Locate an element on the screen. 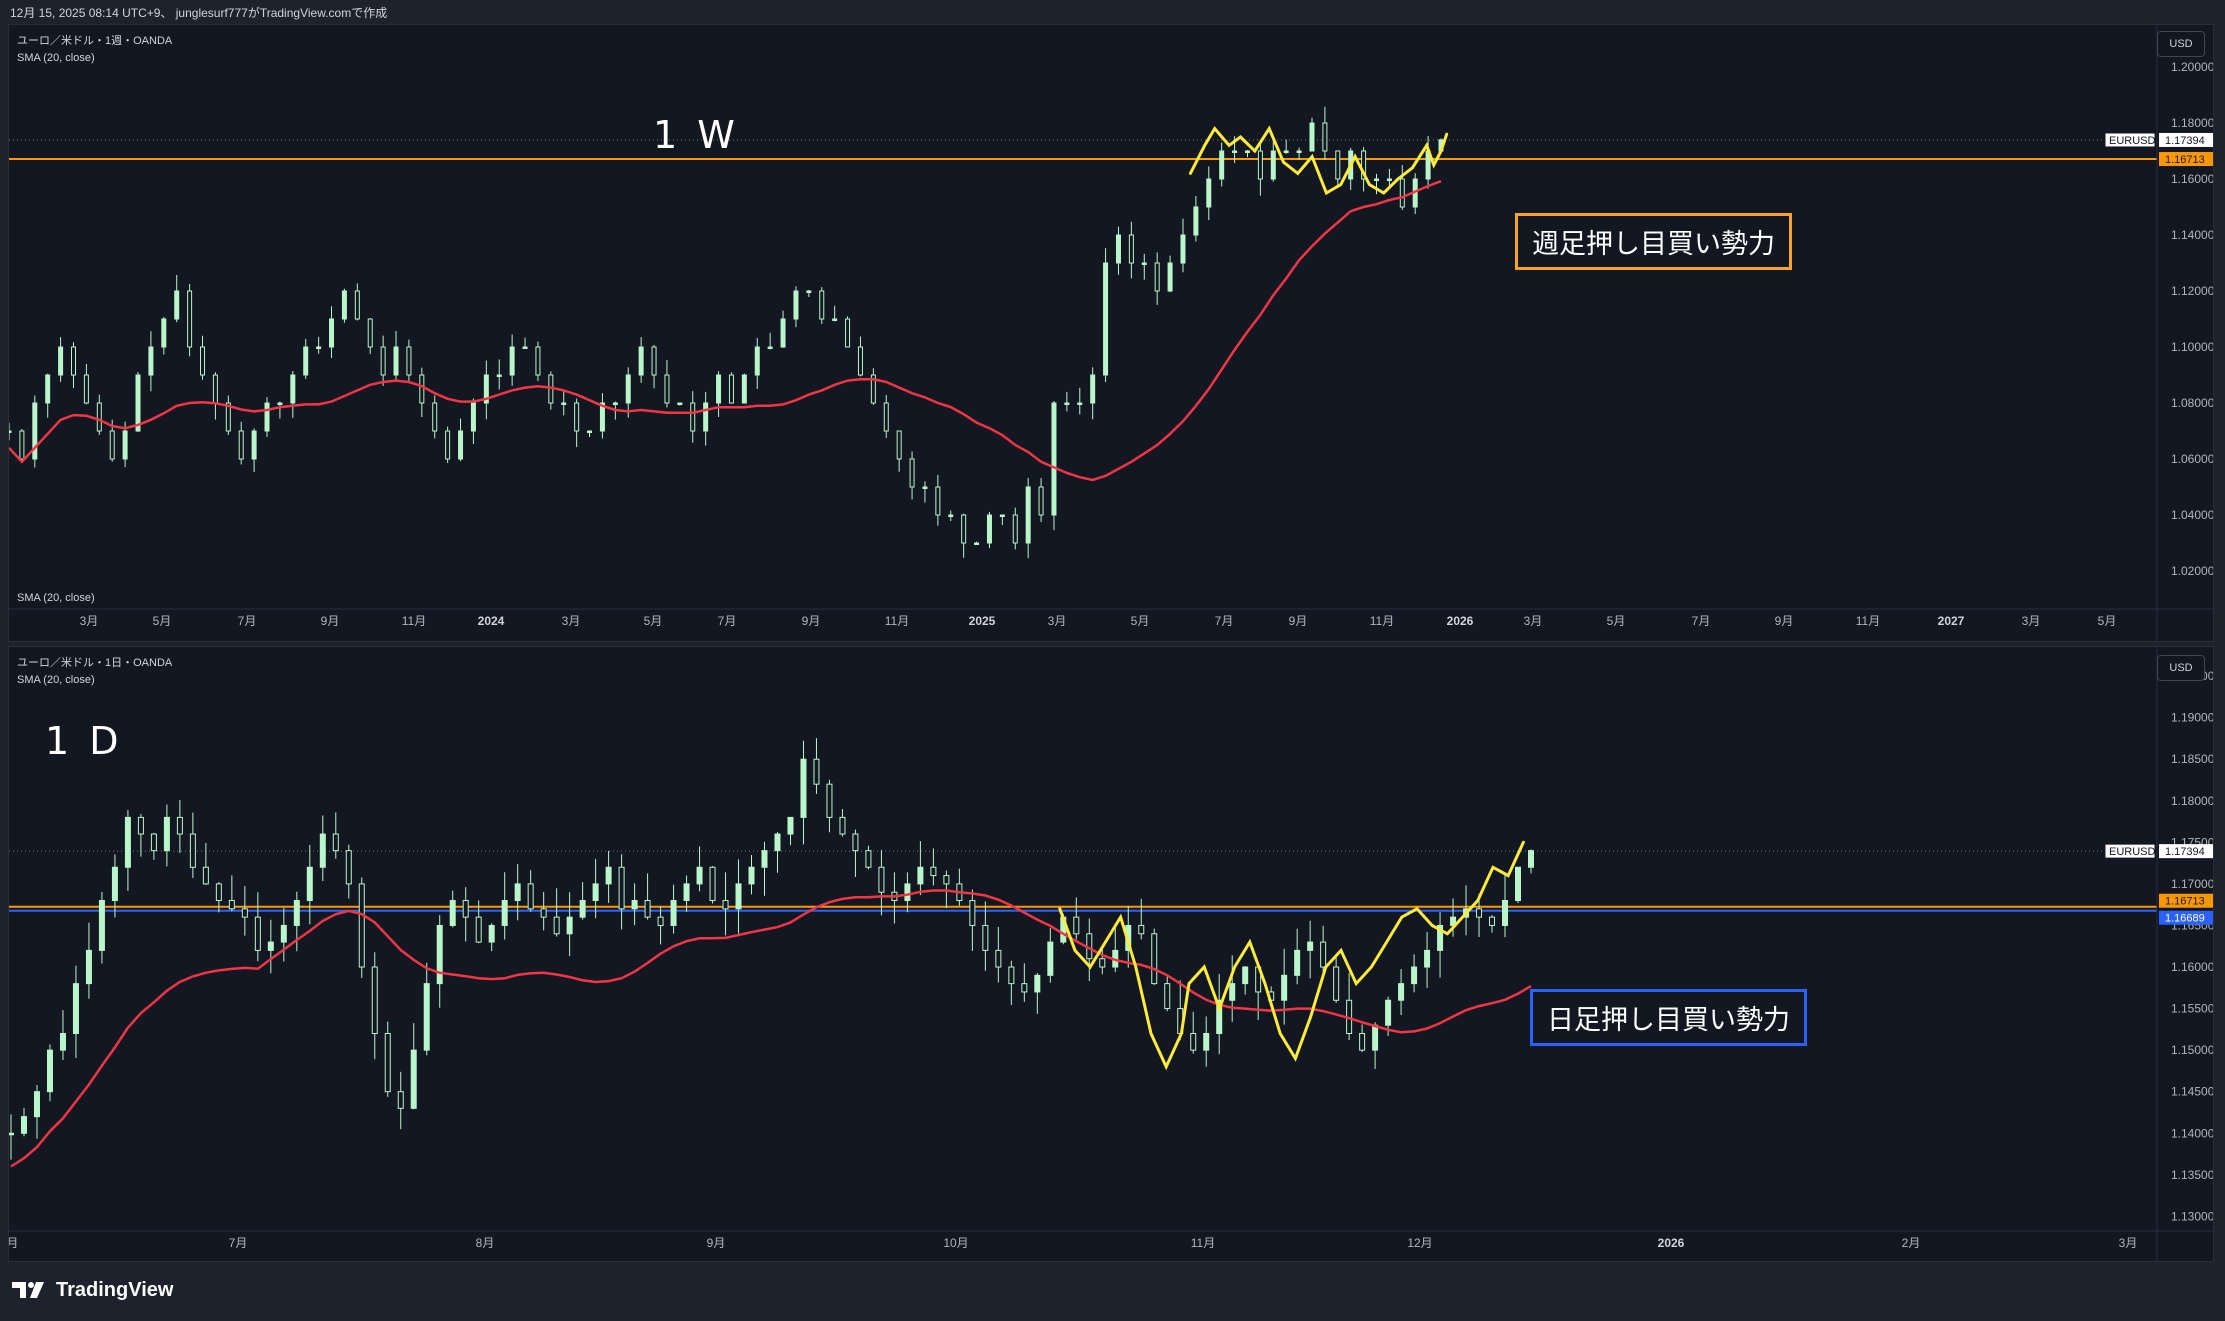 This screenshot has width=2225, height=1321. weekly-sma-subpane-label: SMA (20, close) is located at coordinates (56, 598).